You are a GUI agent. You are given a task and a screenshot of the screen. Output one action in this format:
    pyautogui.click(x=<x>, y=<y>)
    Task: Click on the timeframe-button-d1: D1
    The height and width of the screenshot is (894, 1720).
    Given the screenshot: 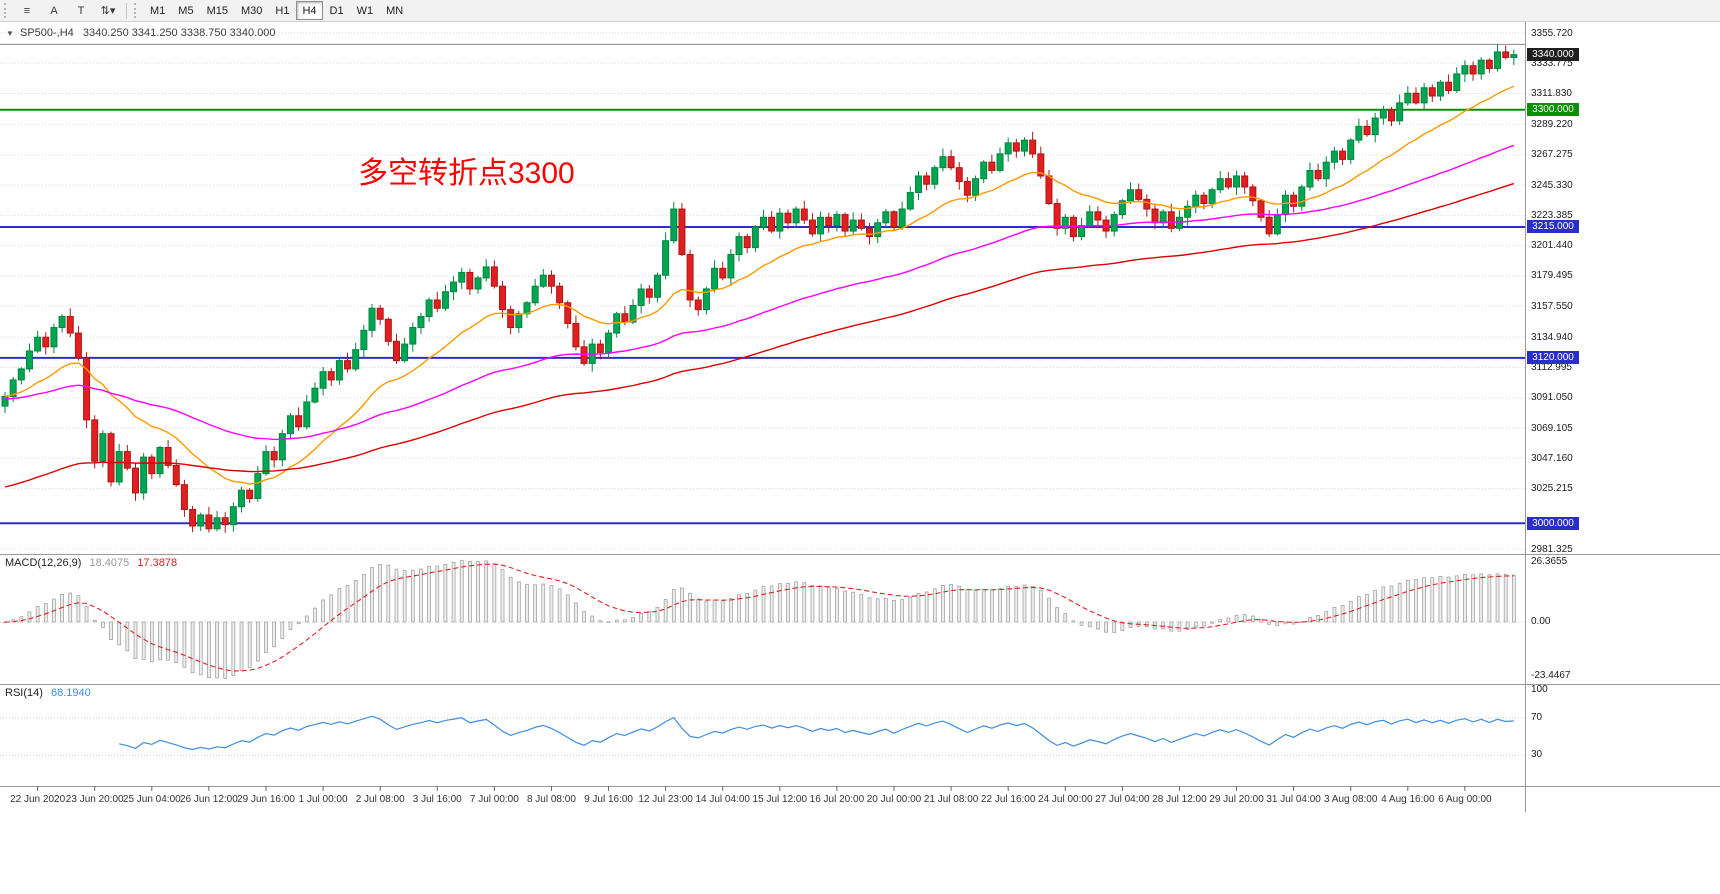 What is the action you would take?
    pyautogui.click(x=336, y=10)
    